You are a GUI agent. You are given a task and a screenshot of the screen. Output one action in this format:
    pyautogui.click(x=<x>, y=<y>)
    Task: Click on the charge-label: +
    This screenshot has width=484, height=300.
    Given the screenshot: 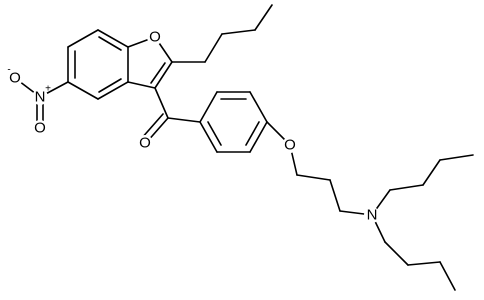 What is the action you would take?
    pyautogui.click(x=48, y=89)
    